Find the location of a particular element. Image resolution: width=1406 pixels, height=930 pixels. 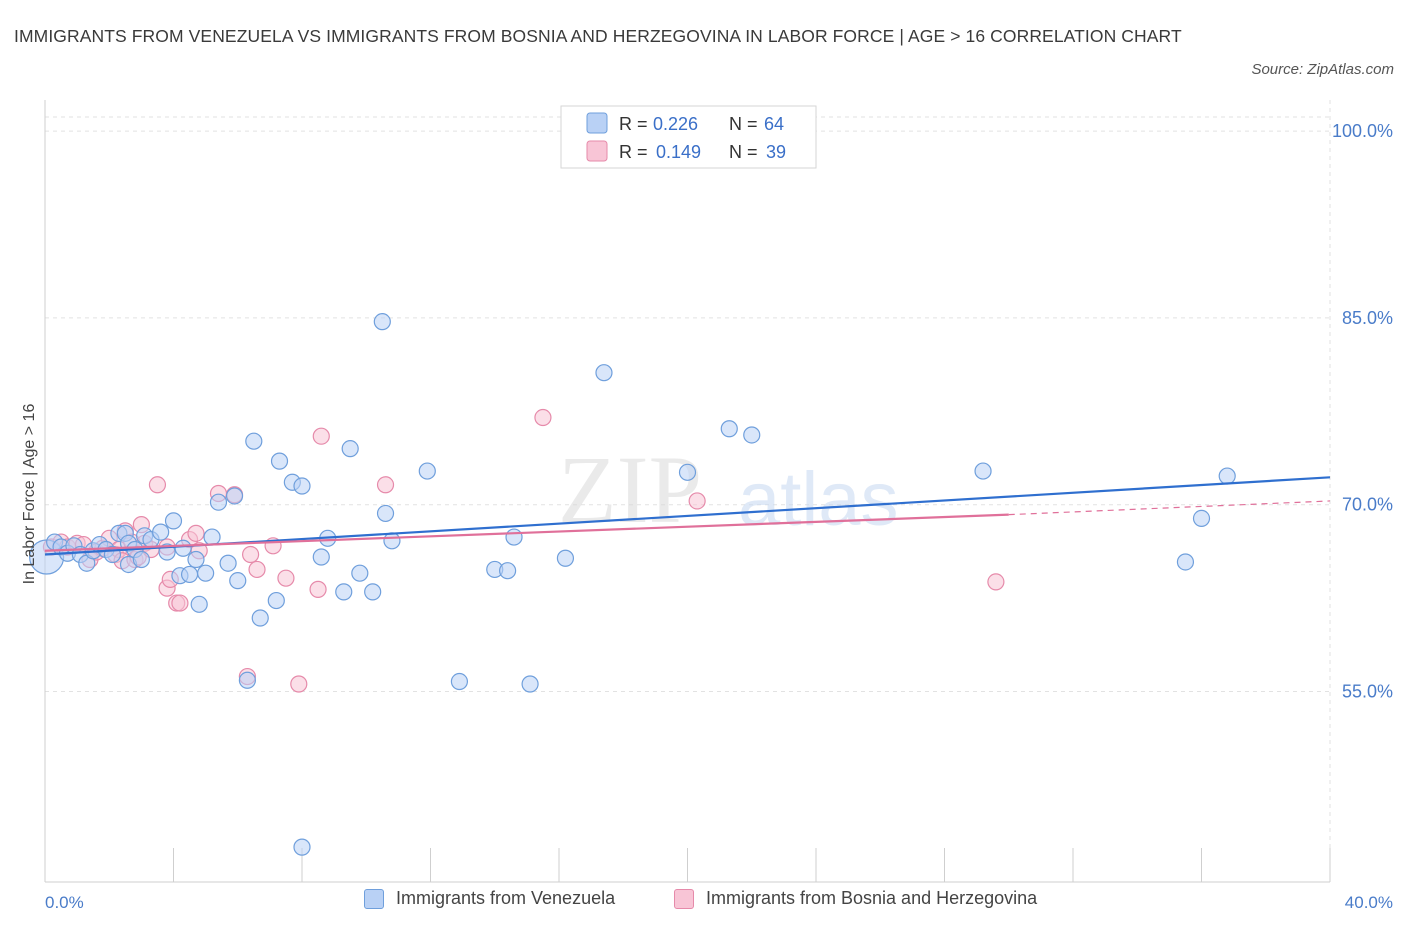

legend-bottom-bosnia: Immigrants from Bosnia and Herzegovina is located at coordinates (855, 898).